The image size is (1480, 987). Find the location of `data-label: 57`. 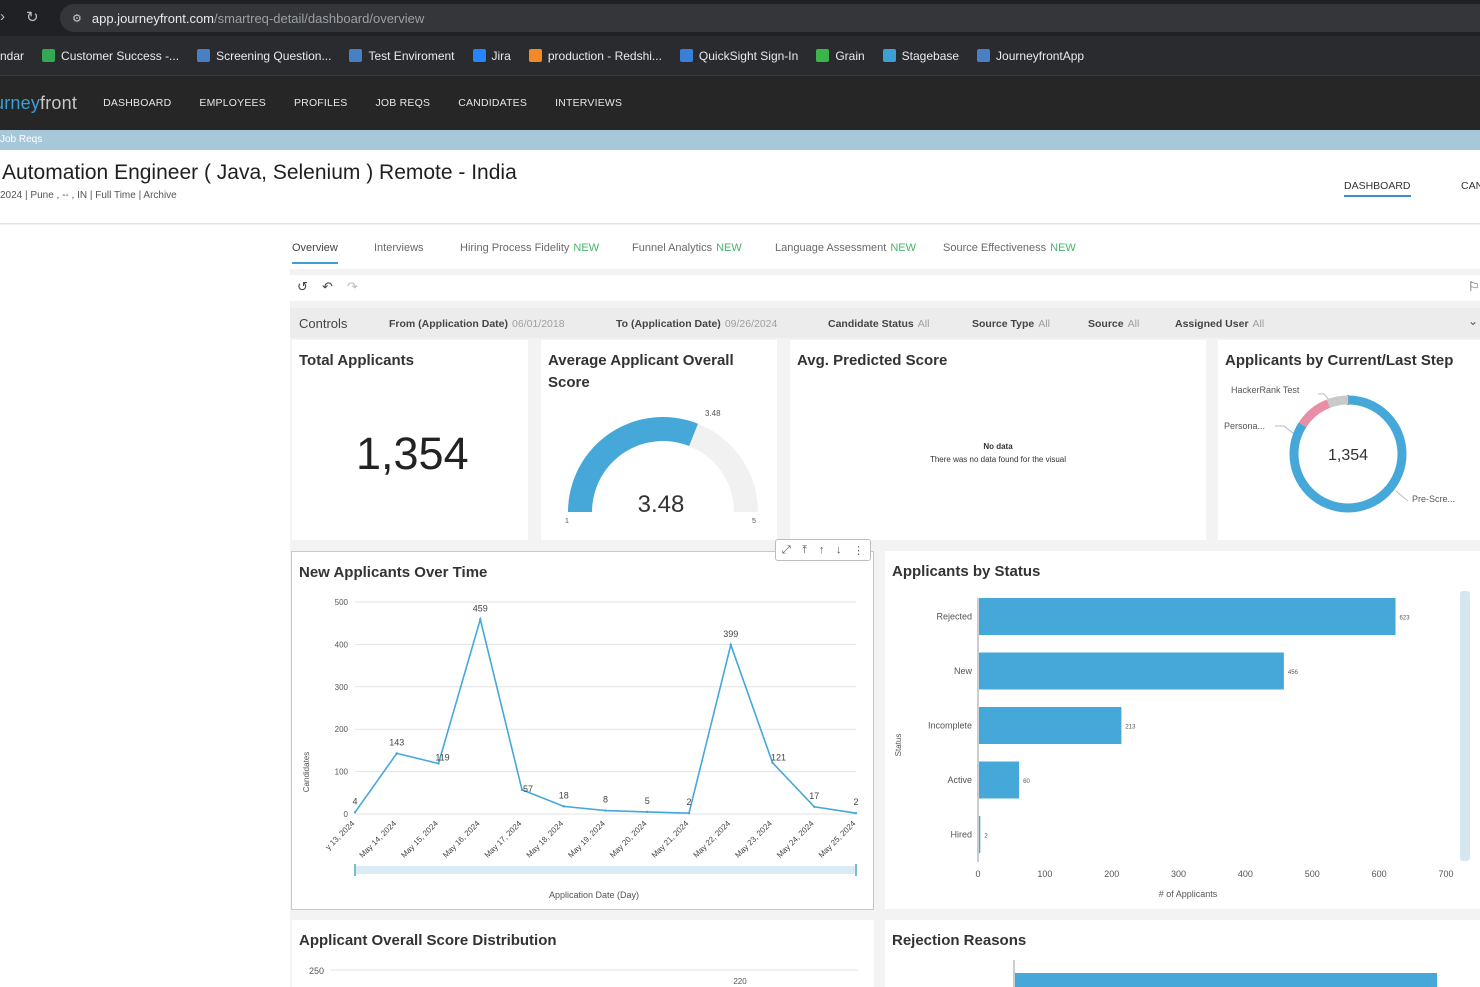

data-label: 57 is located at coordinates (528, 789).